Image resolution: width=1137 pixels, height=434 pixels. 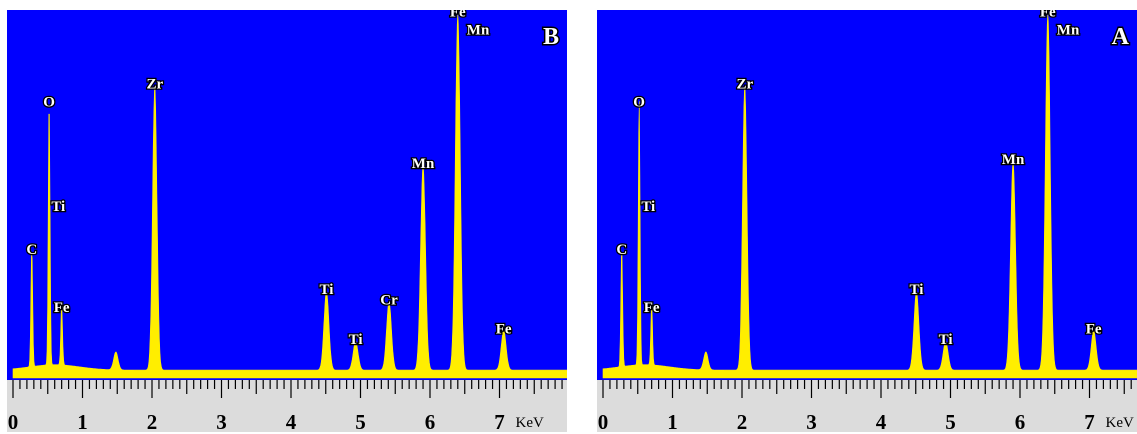 What do you see at coordinates (287, 406) in the screenshot?
I see `energy-ruler` at bounding box center [287, 406].